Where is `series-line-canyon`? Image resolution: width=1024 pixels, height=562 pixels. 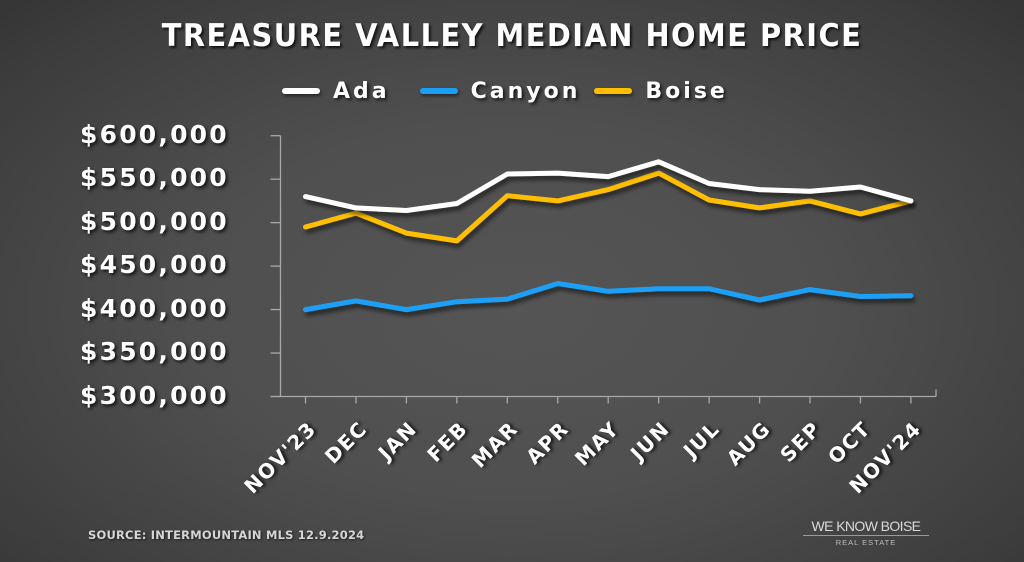 series-line-canyon is located at coordinates (608, 297).